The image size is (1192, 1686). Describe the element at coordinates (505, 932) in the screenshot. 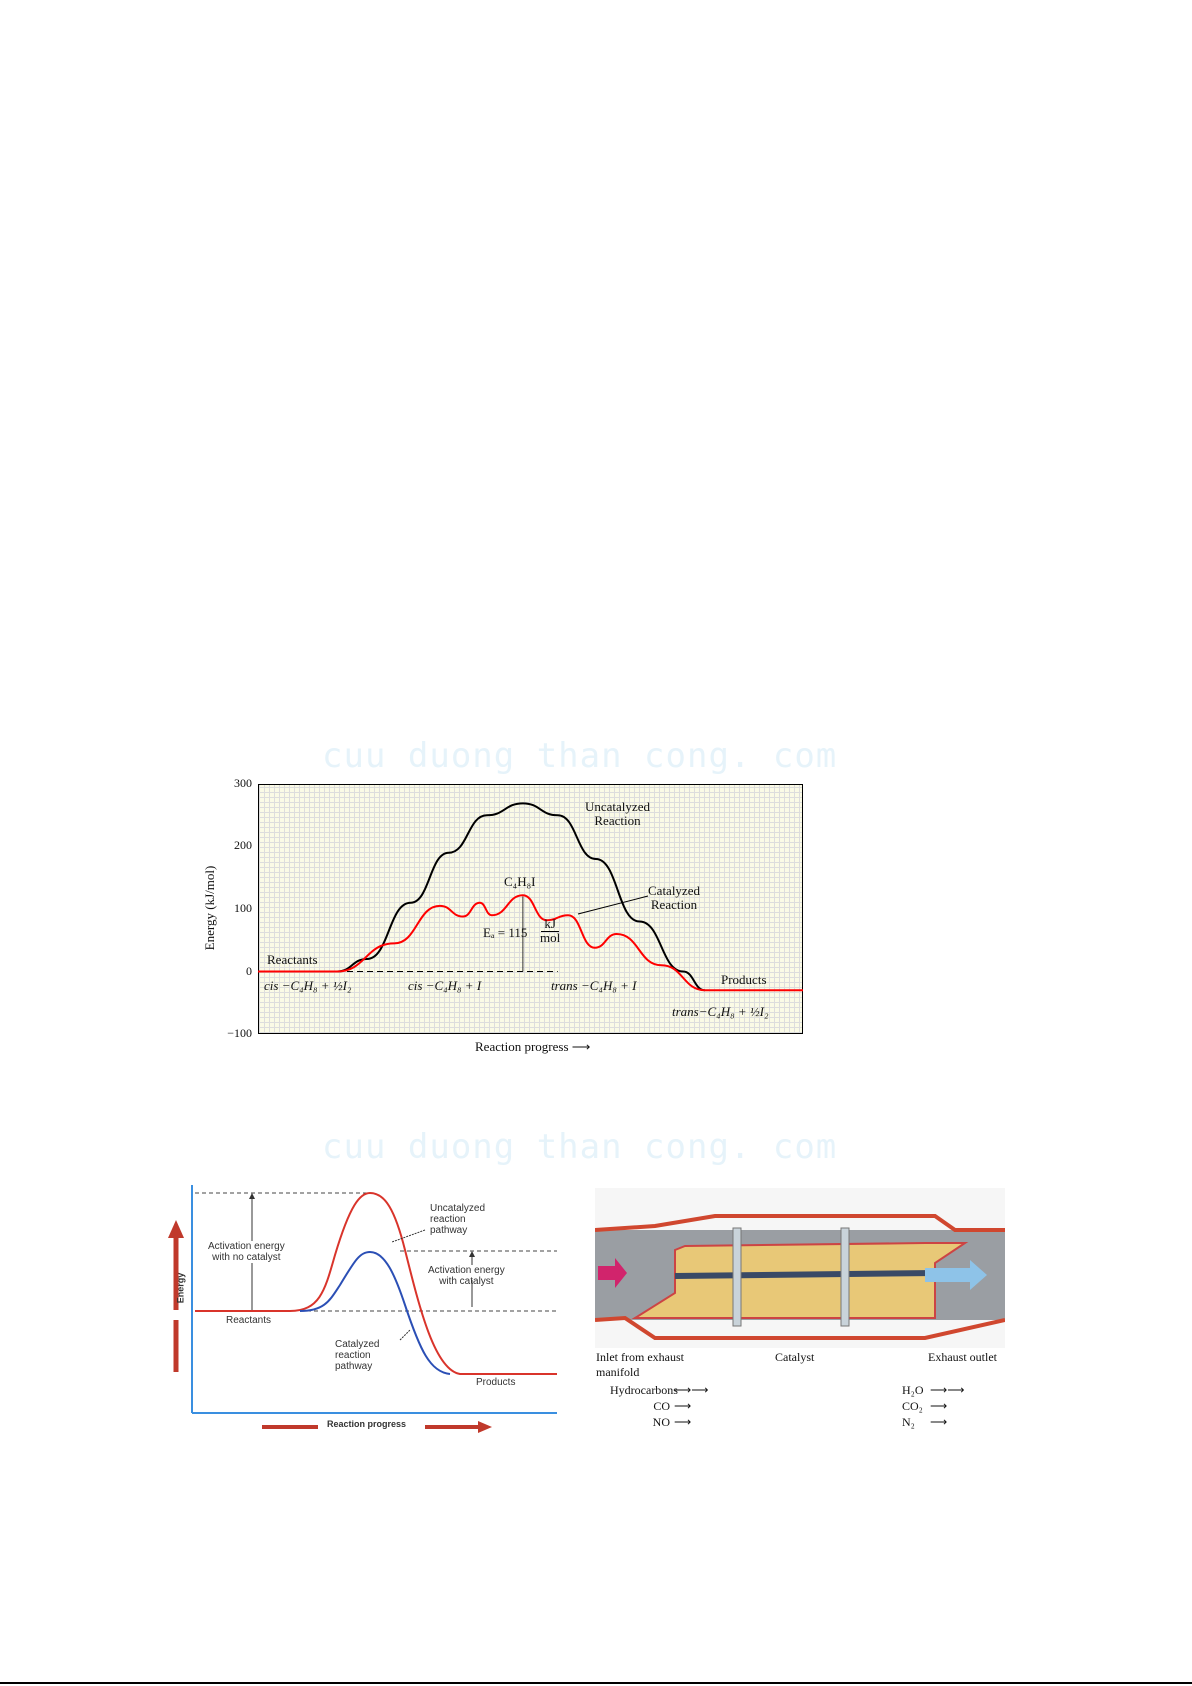

I see `activation-energy-label: Eₐ = 115` at that location.